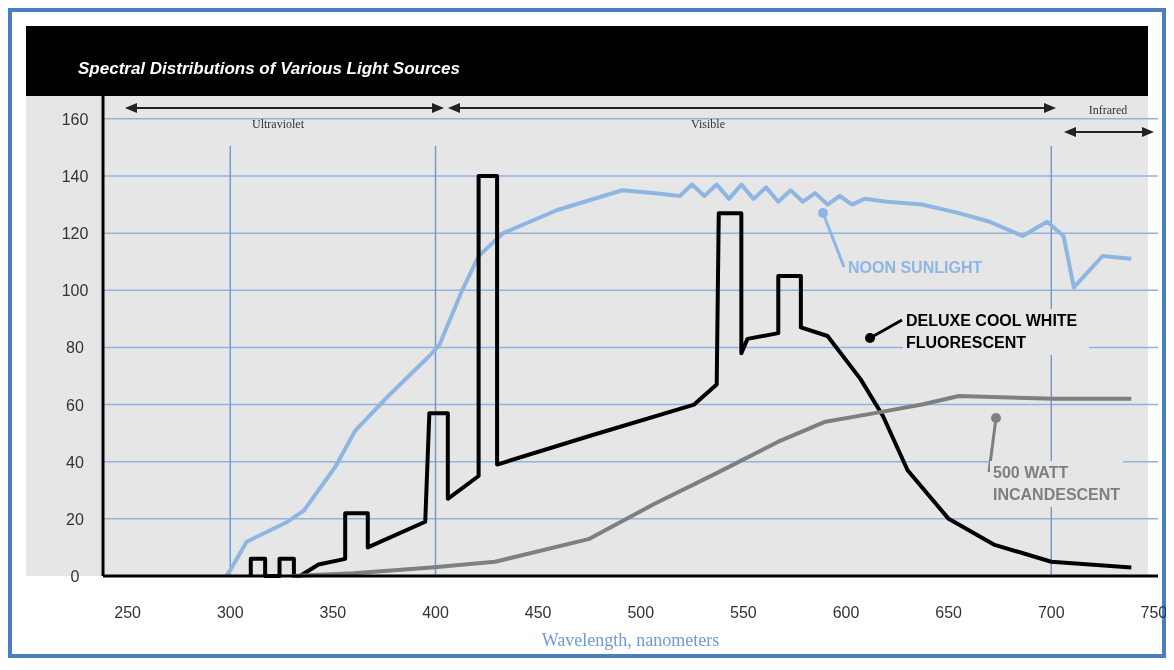 This screenshot has width=1174, height=670. What do you see at coordinates (846, 612) in the screenshot?
I see `x-tick-label: 600` at bounding box center [846, 612].